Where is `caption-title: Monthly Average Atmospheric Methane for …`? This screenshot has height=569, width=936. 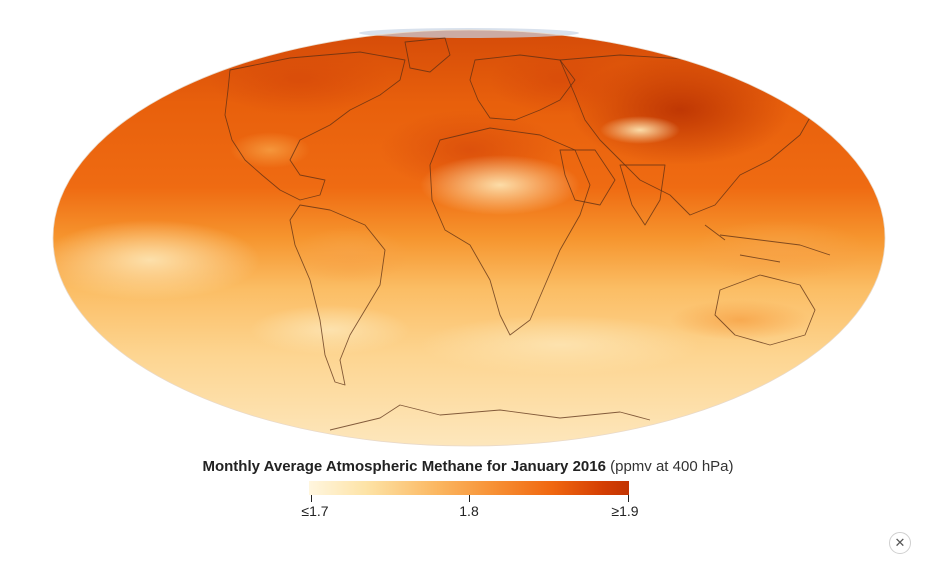 caption-title: Monthly Average Atmospheric Methane for … is located at coordinates (404, 466).